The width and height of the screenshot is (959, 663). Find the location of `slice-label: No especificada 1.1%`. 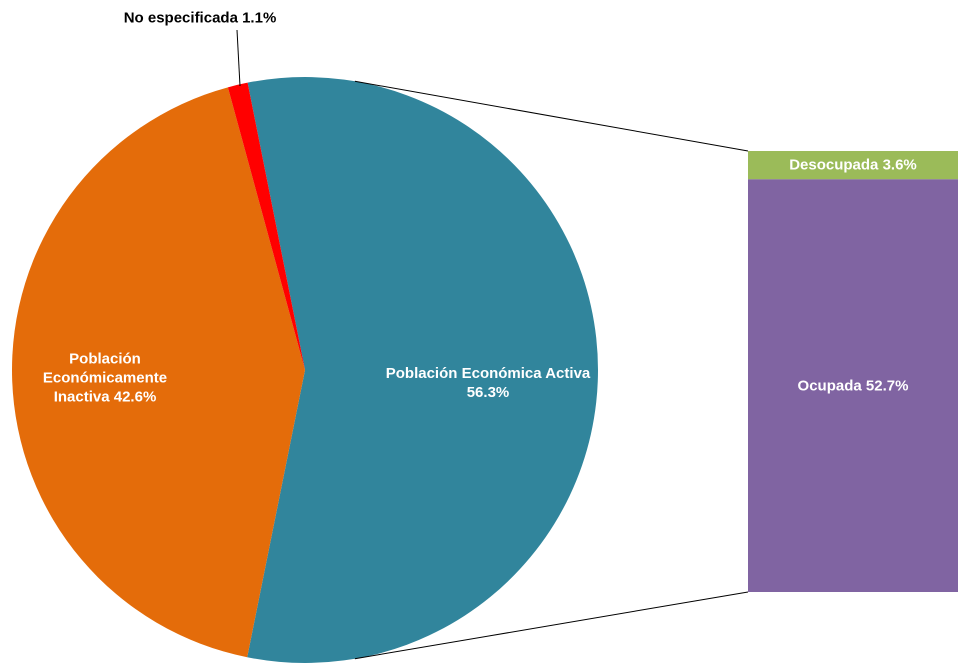

slice-label: No especificada 1.1% is located at coordinates (200, 18).